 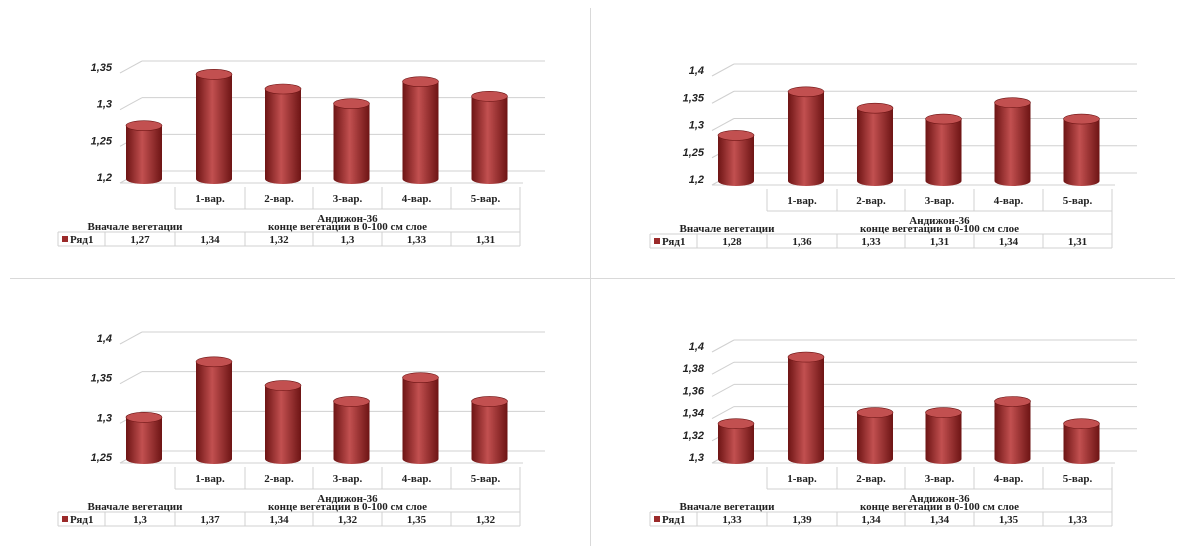 What do you see at coordinates (140, 240) in the screenshot?
I see `data-value-label: 1,27` at bounding box center [140, 240].